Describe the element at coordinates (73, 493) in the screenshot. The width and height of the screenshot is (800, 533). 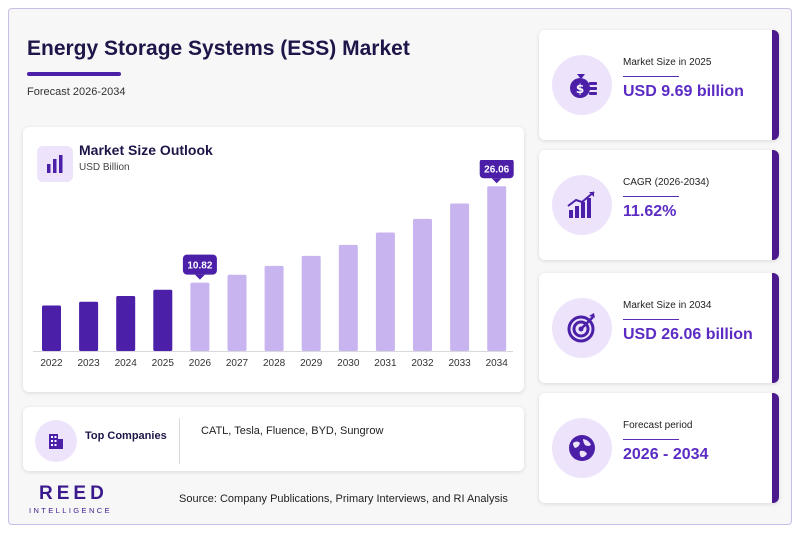
I see `logo-wordmark: REED` at that location.